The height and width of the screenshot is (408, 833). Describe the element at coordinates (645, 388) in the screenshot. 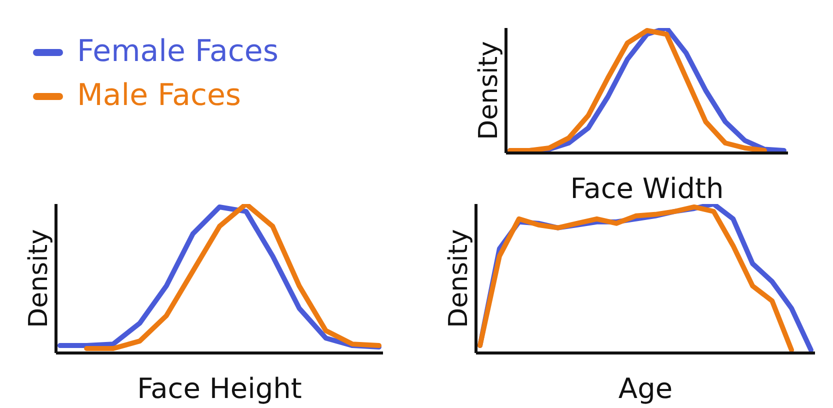

I see `x-axis-title: Age` at that location.